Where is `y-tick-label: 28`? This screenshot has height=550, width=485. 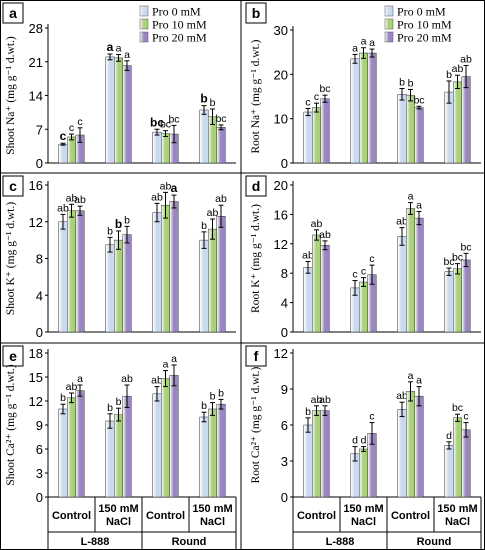
y-tick-label: 28 is located at coordinates (36, 28).